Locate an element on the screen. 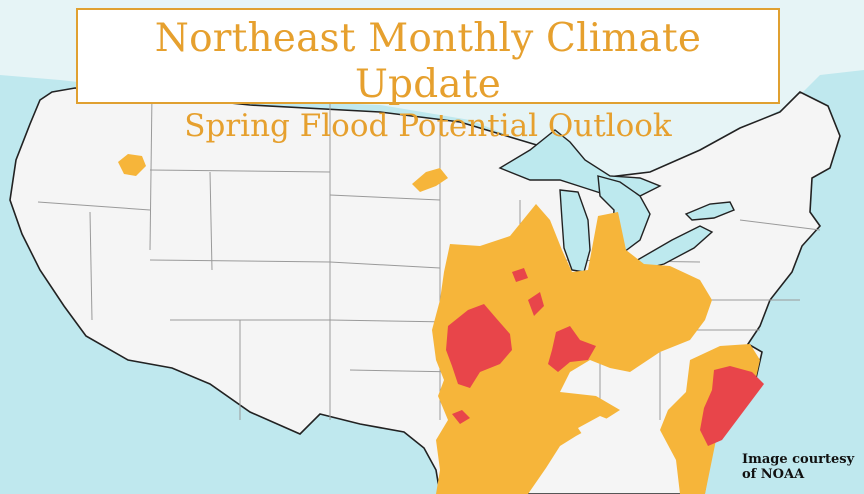 The width and height of the screenshot is (864, 494). image-credit: Image courtesy of NOAA is located at coordinates (798, 467).